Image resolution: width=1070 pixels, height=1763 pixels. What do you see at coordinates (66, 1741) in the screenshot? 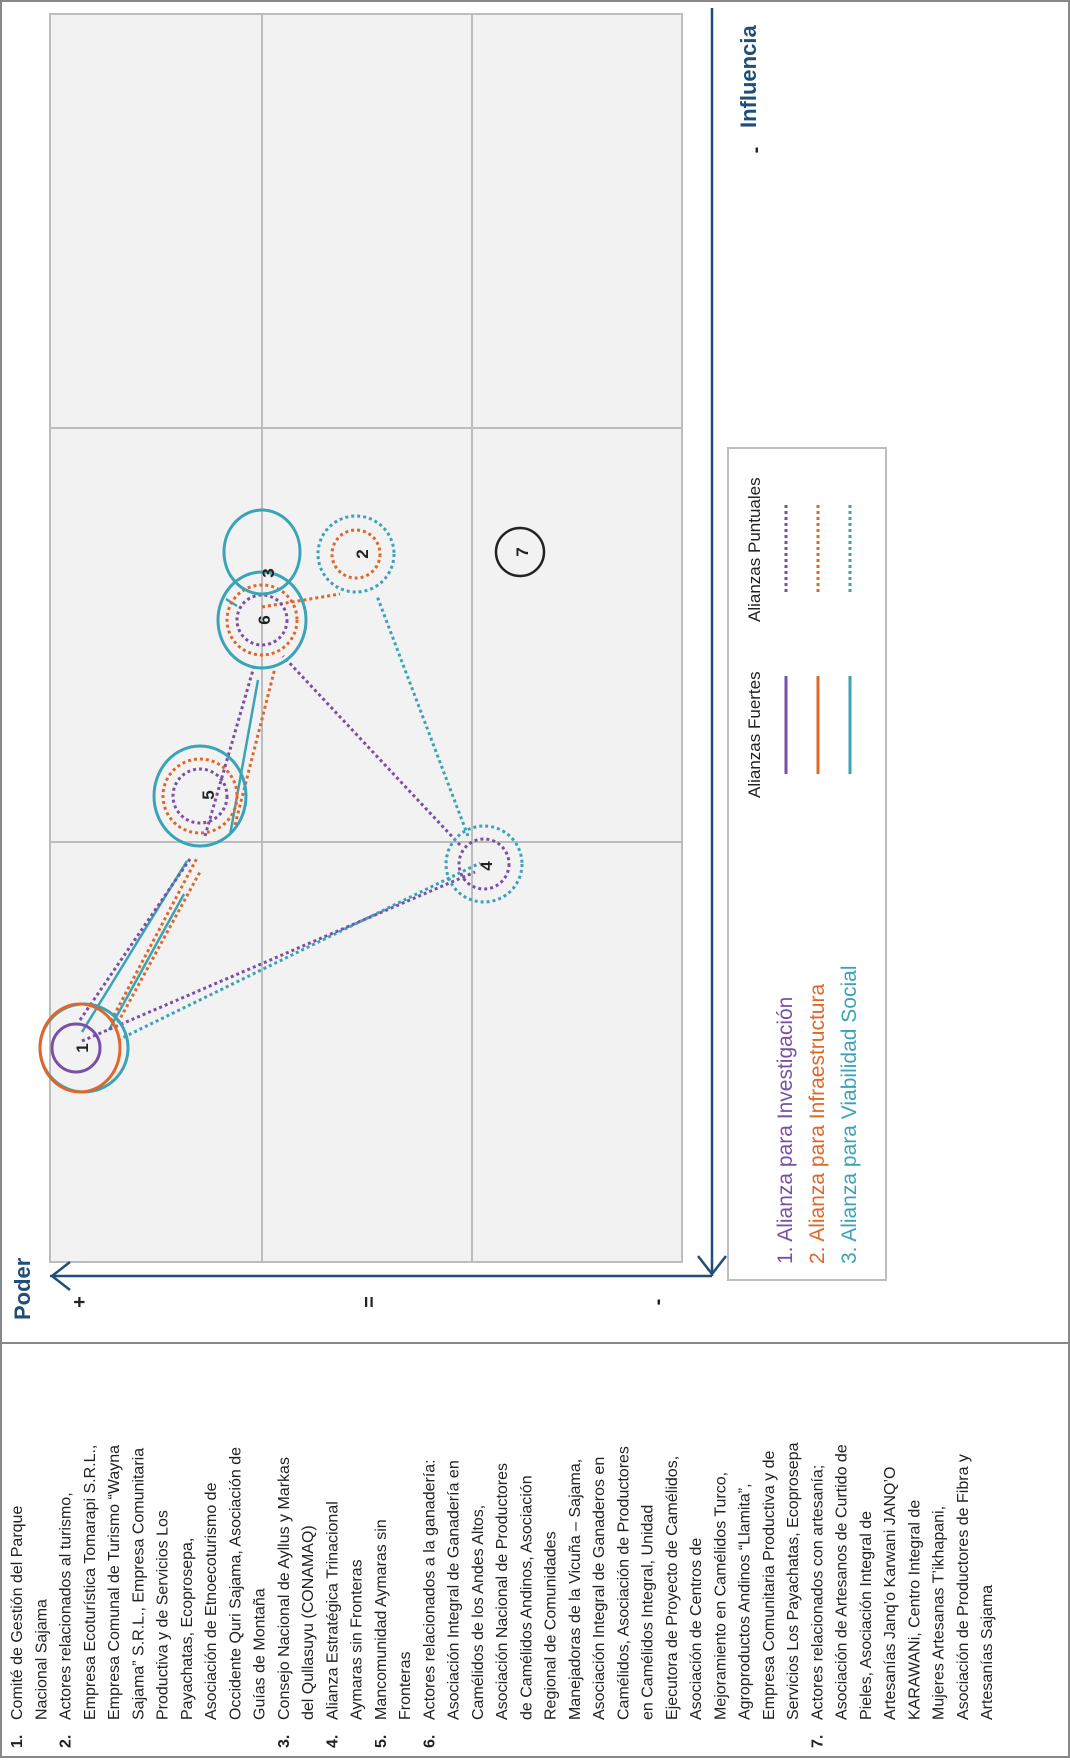
I see `actor-2-number: 2.` at bounding box center [66, 1741].